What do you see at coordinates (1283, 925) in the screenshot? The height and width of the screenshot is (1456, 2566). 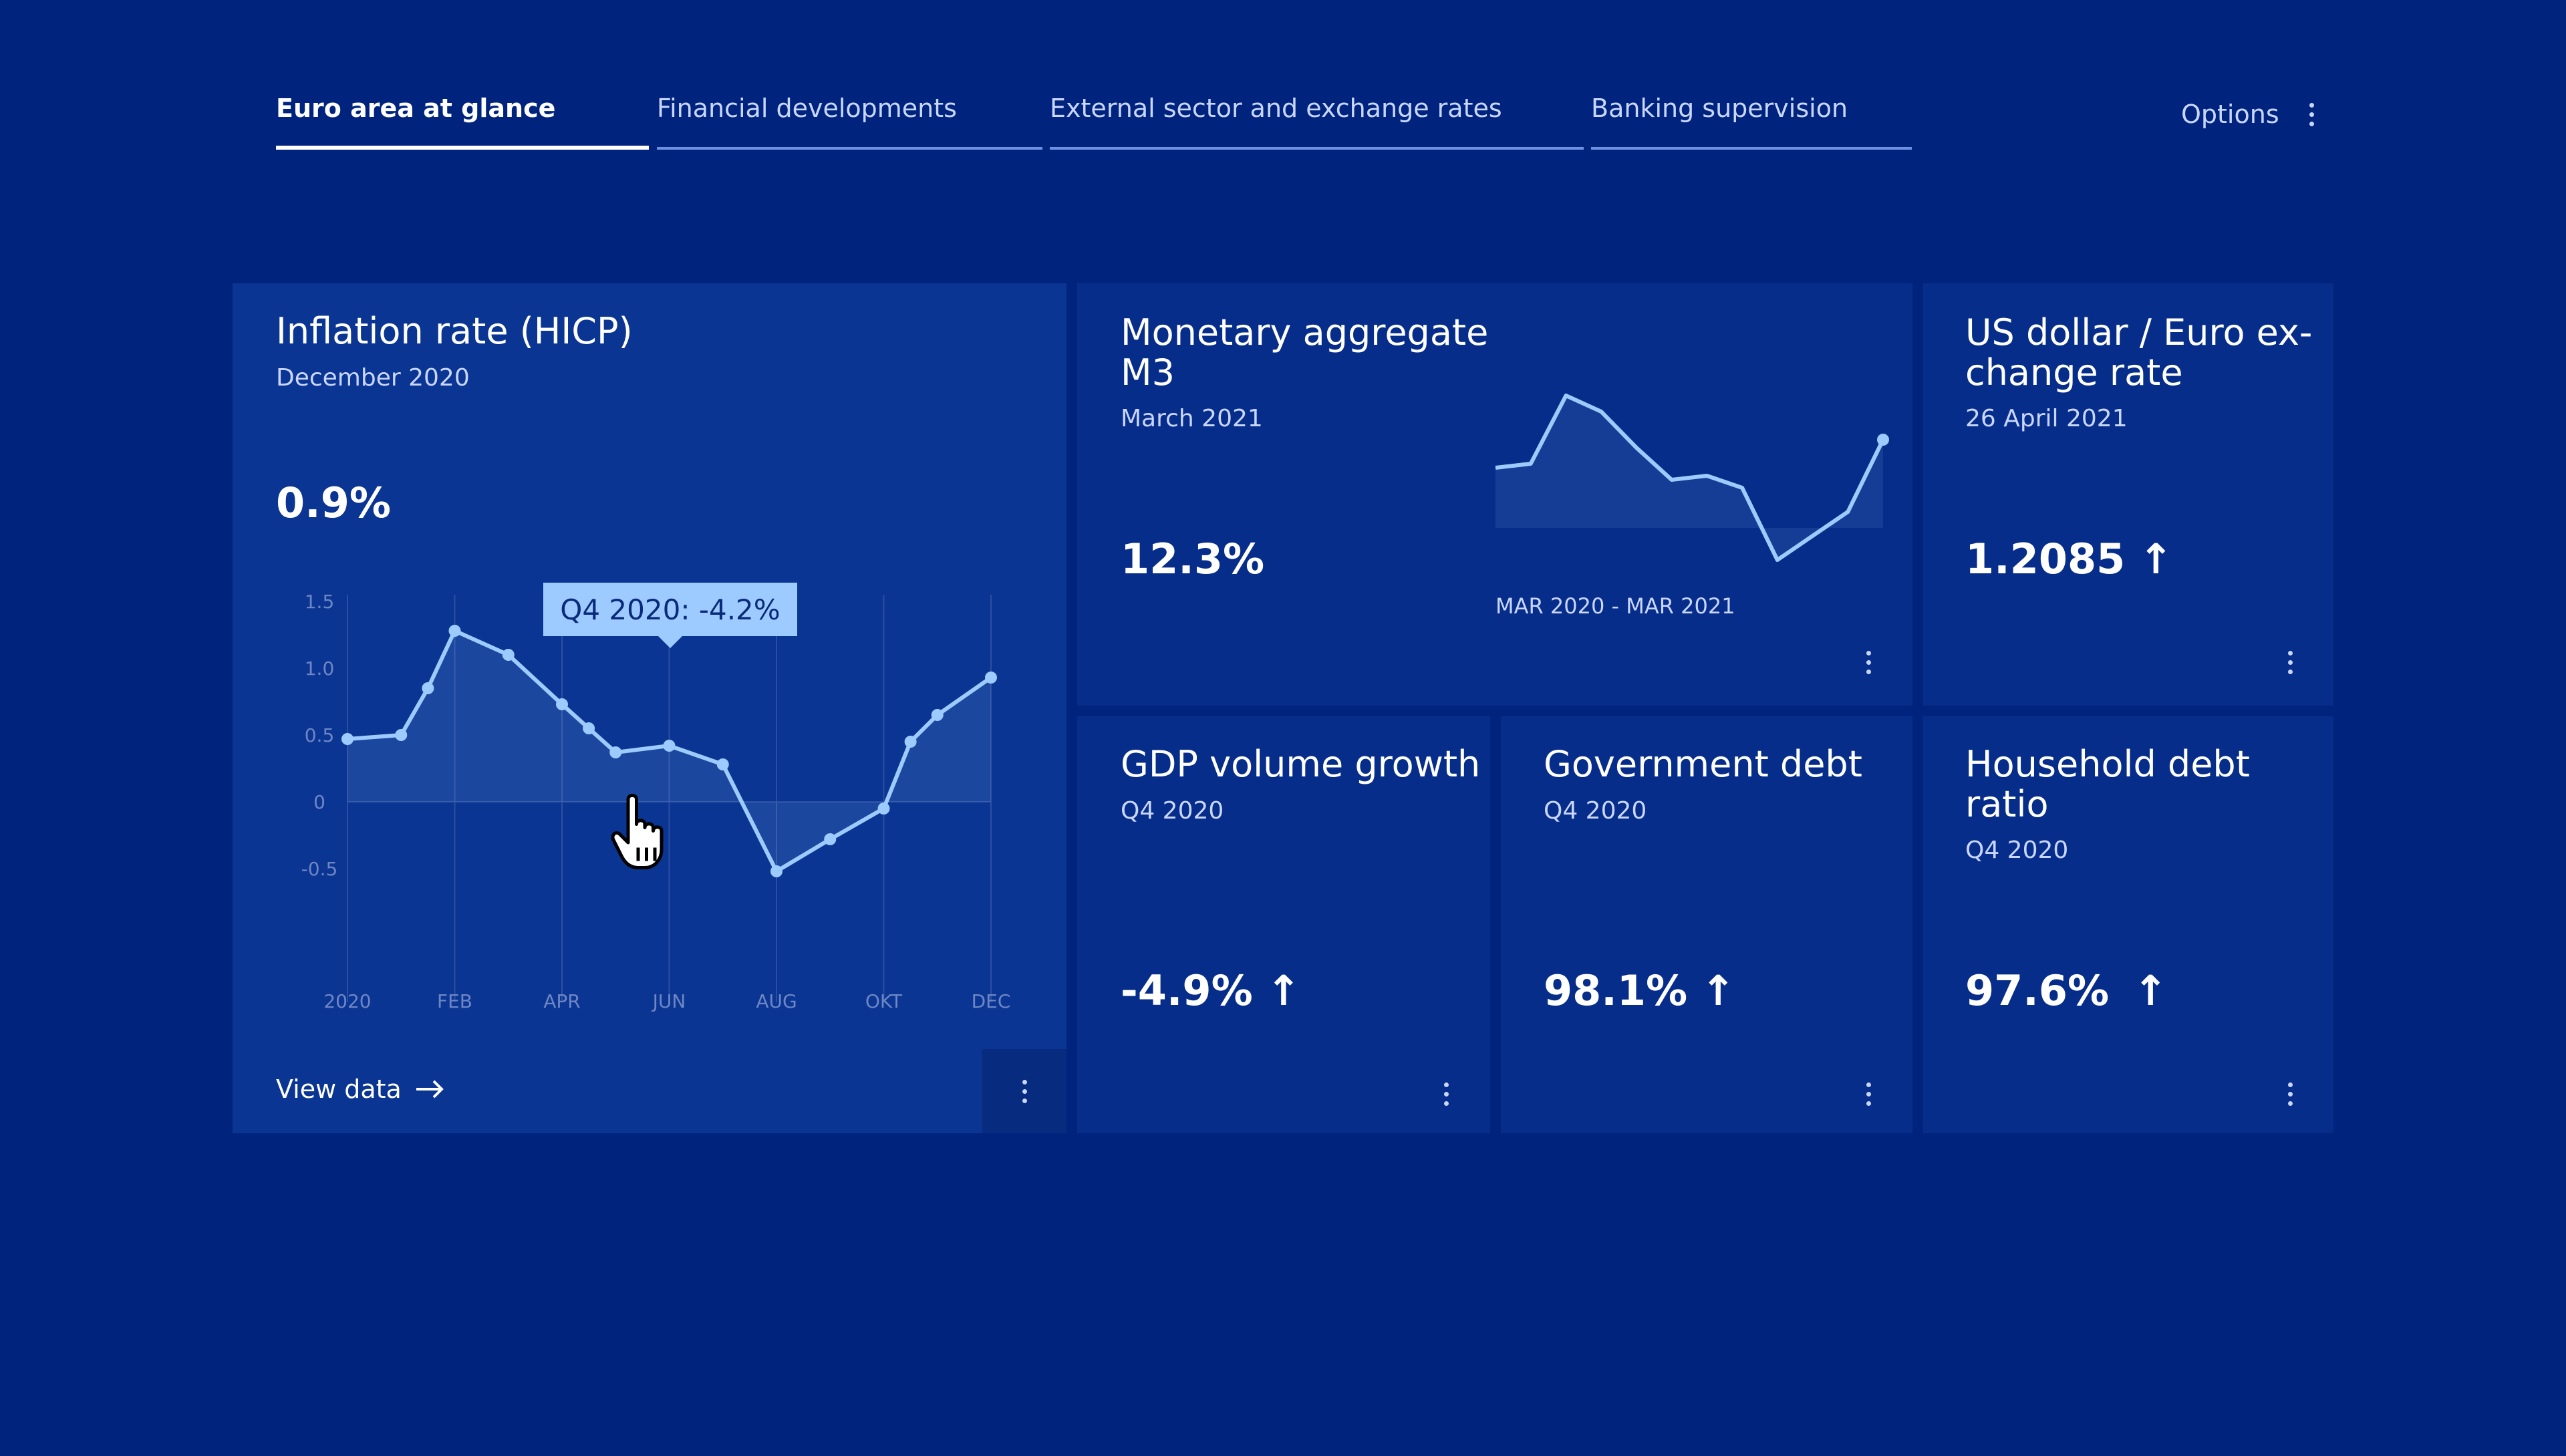 I see `gdp-card` at bounding box center [1283, 925].